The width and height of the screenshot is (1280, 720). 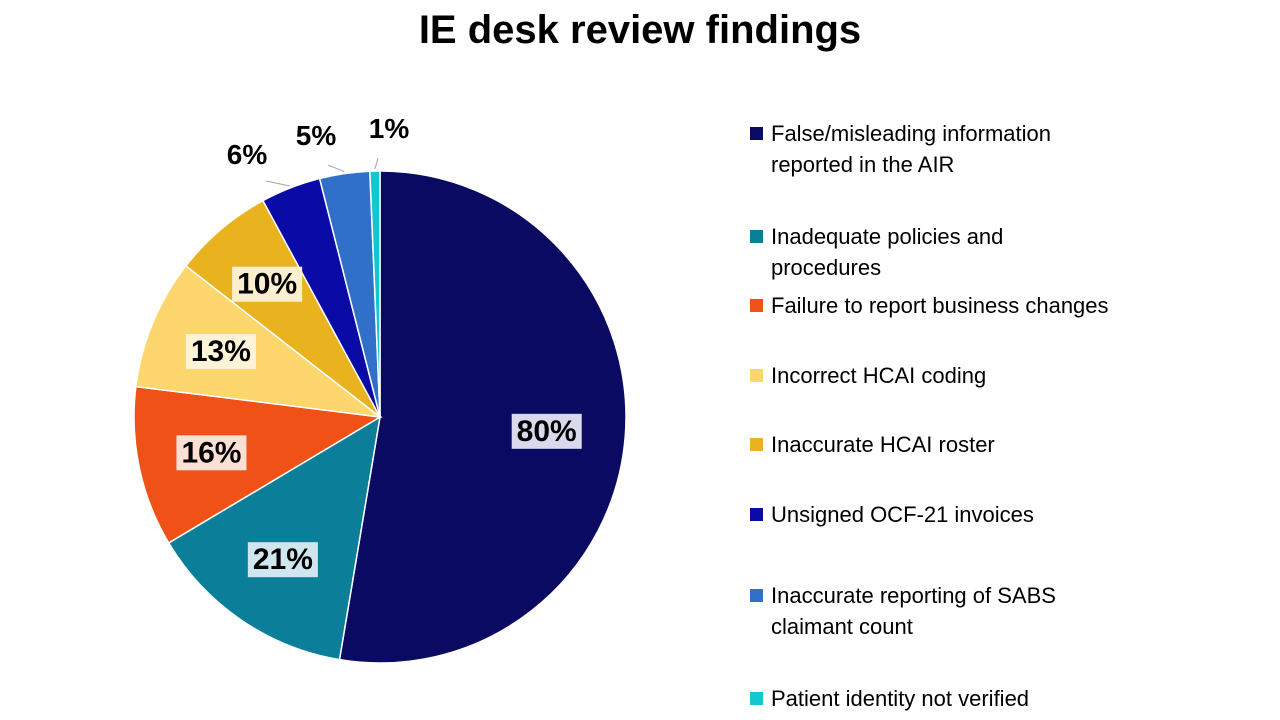 I want to click on data-label: 6%, so click(x=247, y=154).